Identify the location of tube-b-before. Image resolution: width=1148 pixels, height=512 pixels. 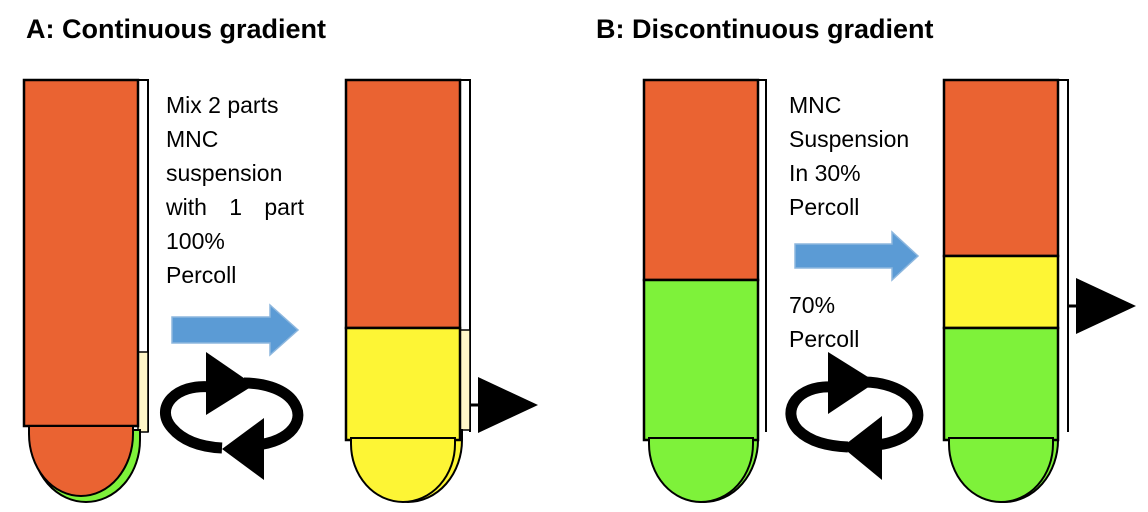
(704, 290).